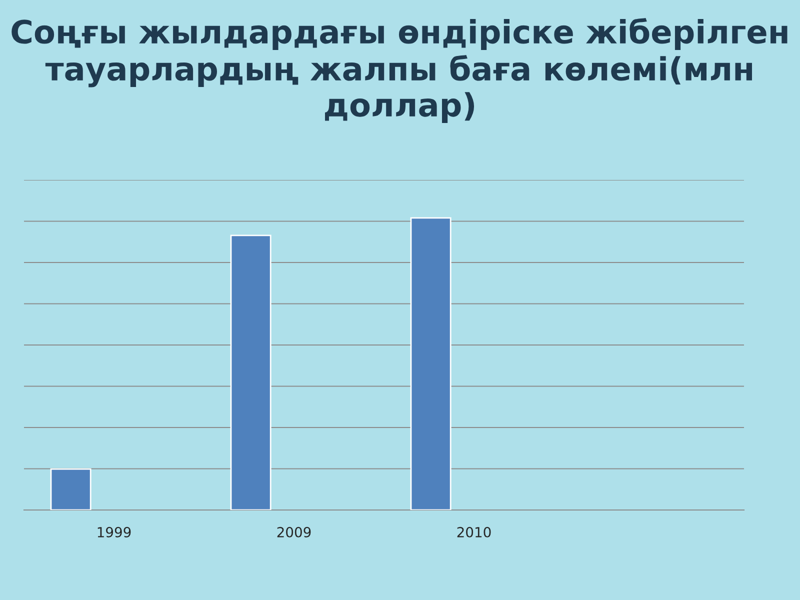 The width and height of the screenshot is (800, 600). What do you see at coordinates (114, 532) in the screenshot?
I see `x-tick-label: 1999` at bounding box center [114, 532].